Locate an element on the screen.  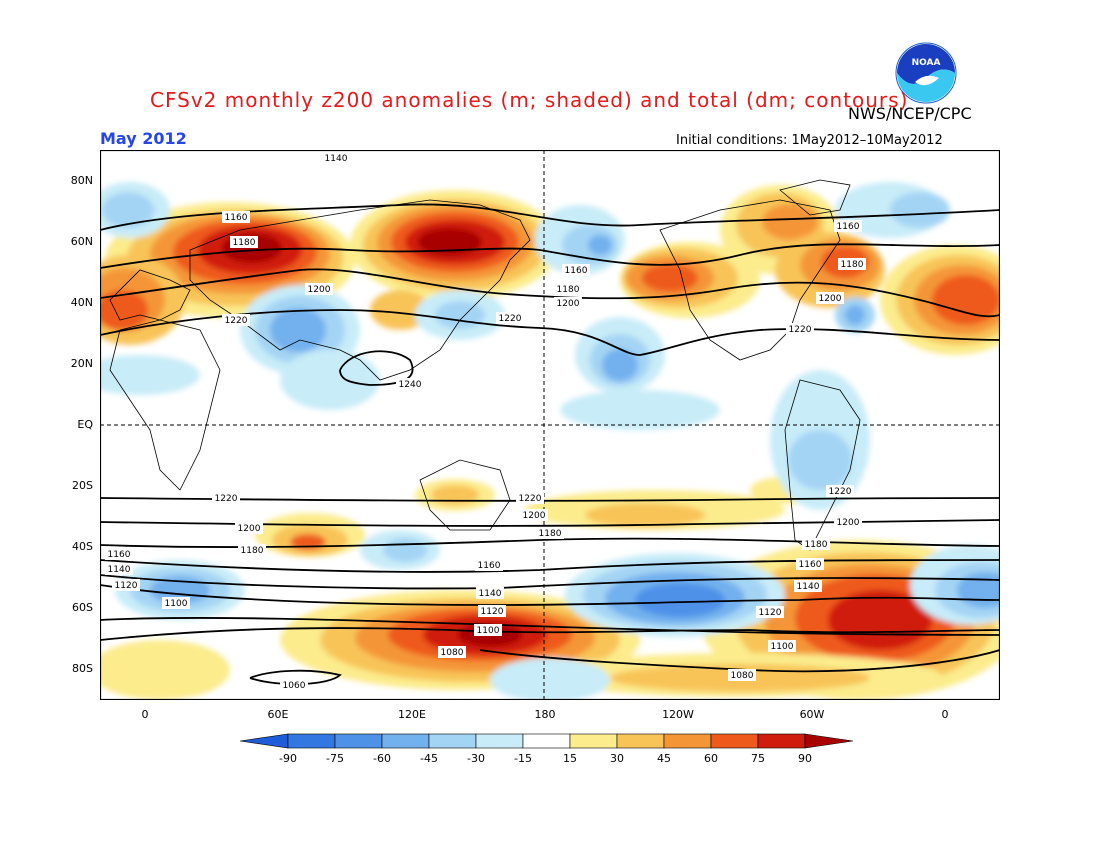
lon-label-60e: 60E is located at coordinates (278, 714).